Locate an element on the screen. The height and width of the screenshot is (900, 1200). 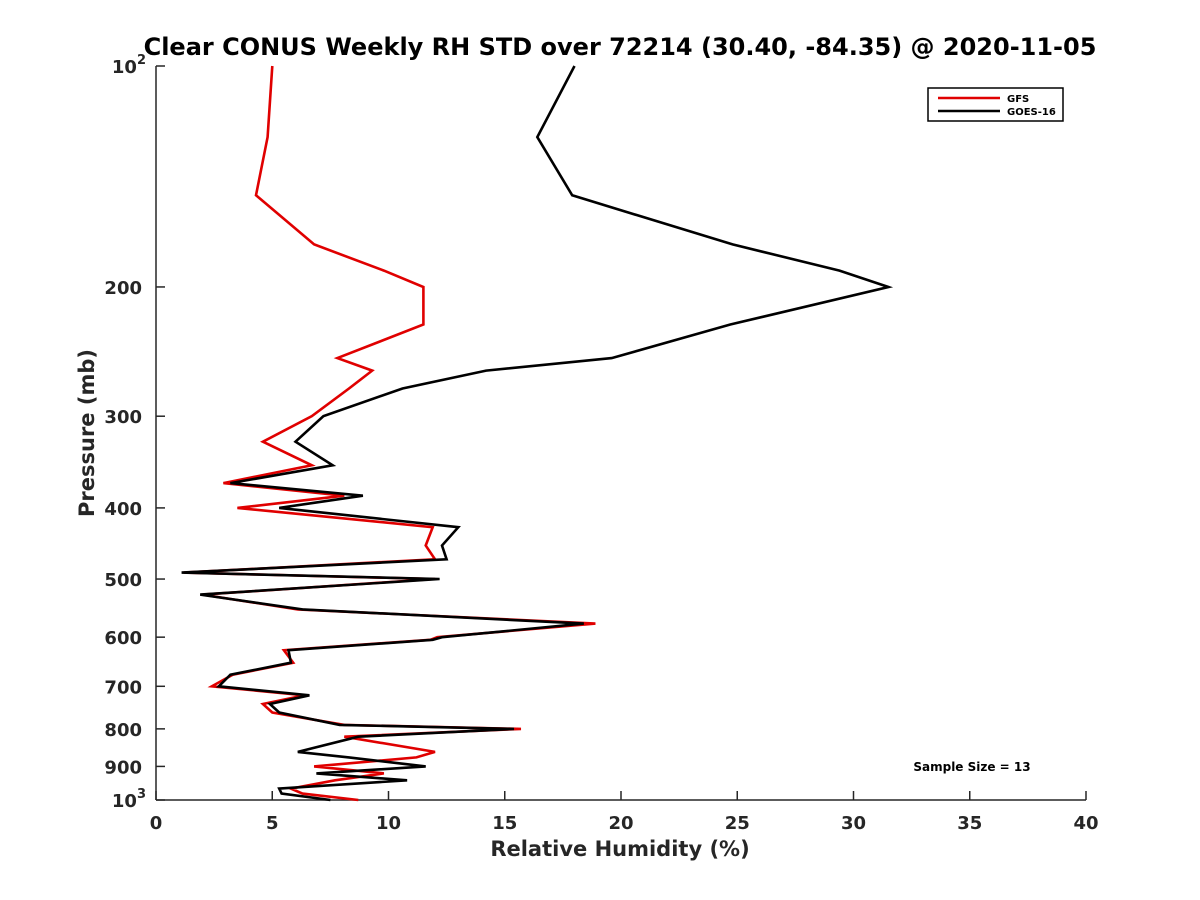
y-tick-label: 700 is located at coordinates (123, 687).